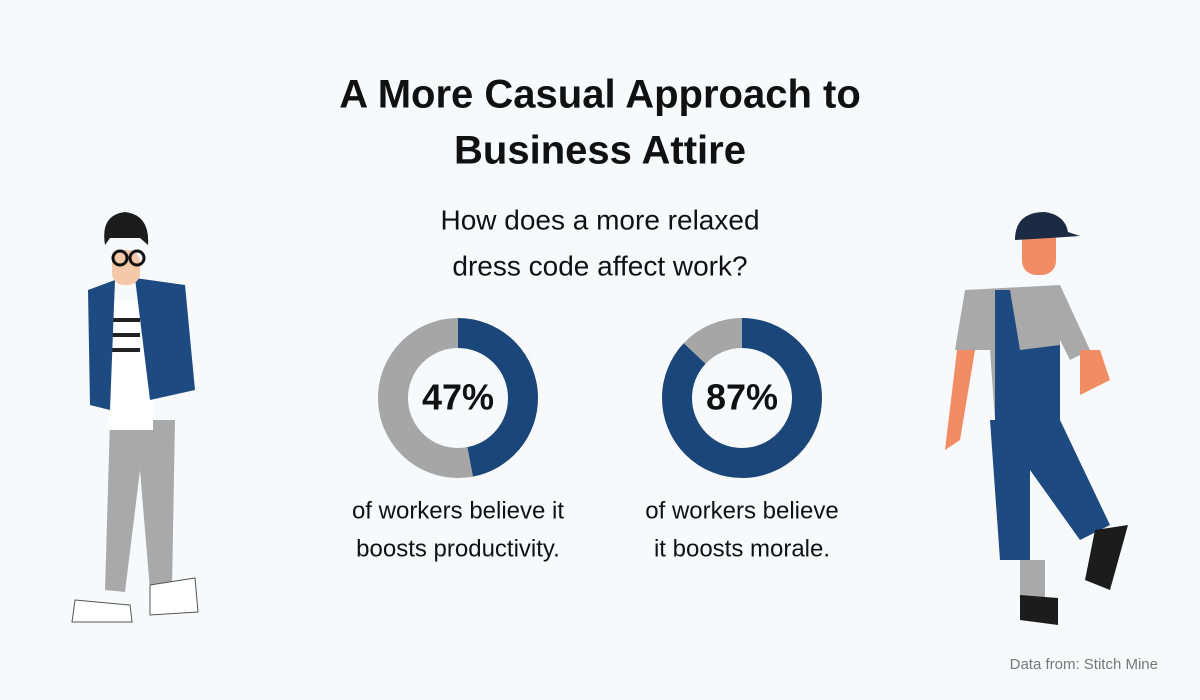 The width and height of the screenshot is (1200, 700). Describe the element at coordinates (741, 510) in the screenshot. I see `caption-line: of workers believe` at that location.